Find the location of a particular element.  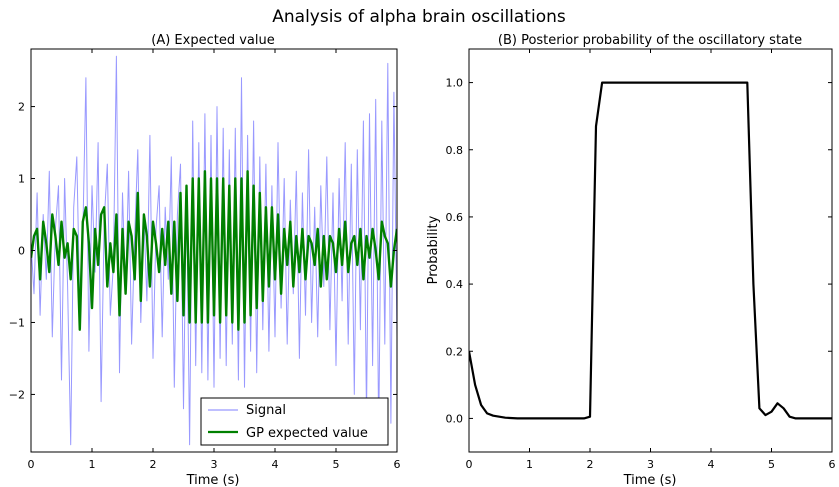

y-tick-label: −1 is located at coordinates (17, 322).